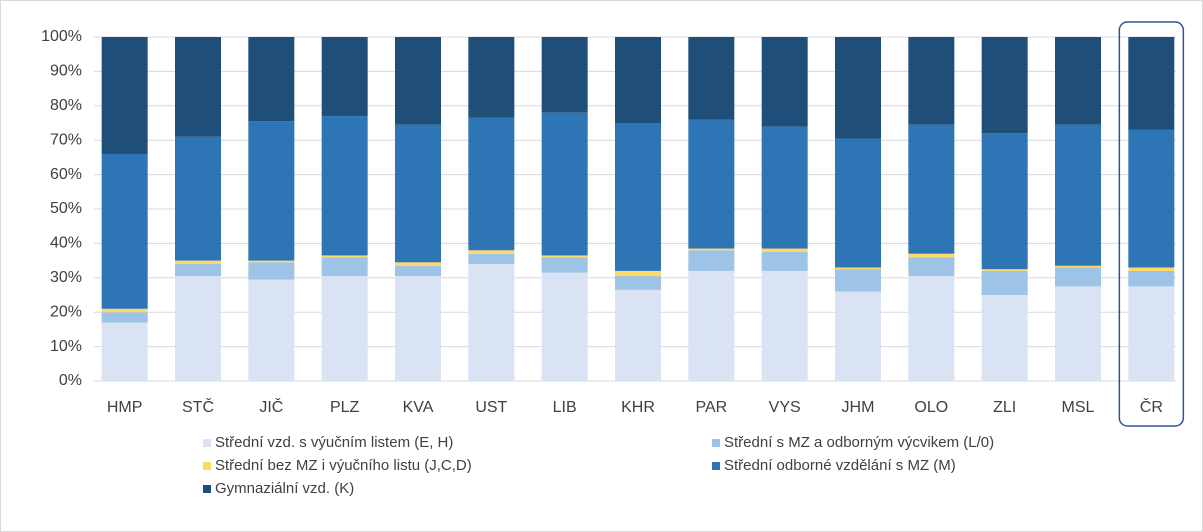  I want to click on x-tick-label: JHM, so click(858, 407).